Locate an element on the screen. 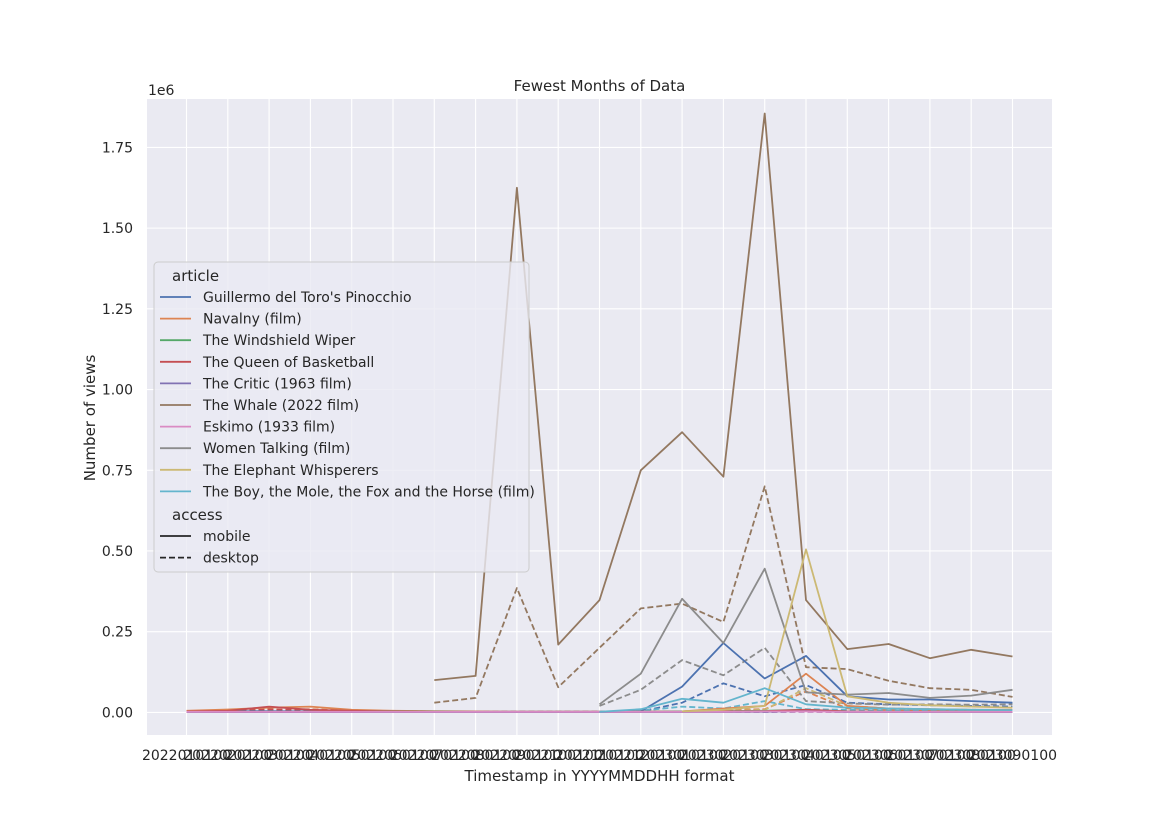 Image resolution: width=1170 pixels, height=827 pixels. x-tick-label: 2022050100 is located at coordinates (351, 756).